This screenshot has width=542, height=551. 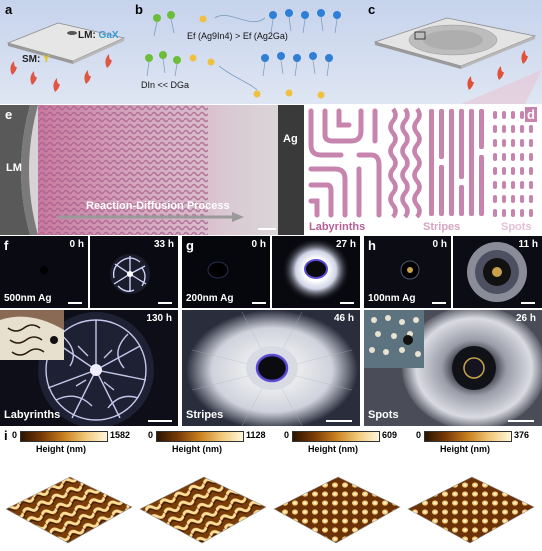 What do you see at coordinates (372, 9) in the screenshot?
I see `panel-c-label: c` at bounding box center [372, 9].